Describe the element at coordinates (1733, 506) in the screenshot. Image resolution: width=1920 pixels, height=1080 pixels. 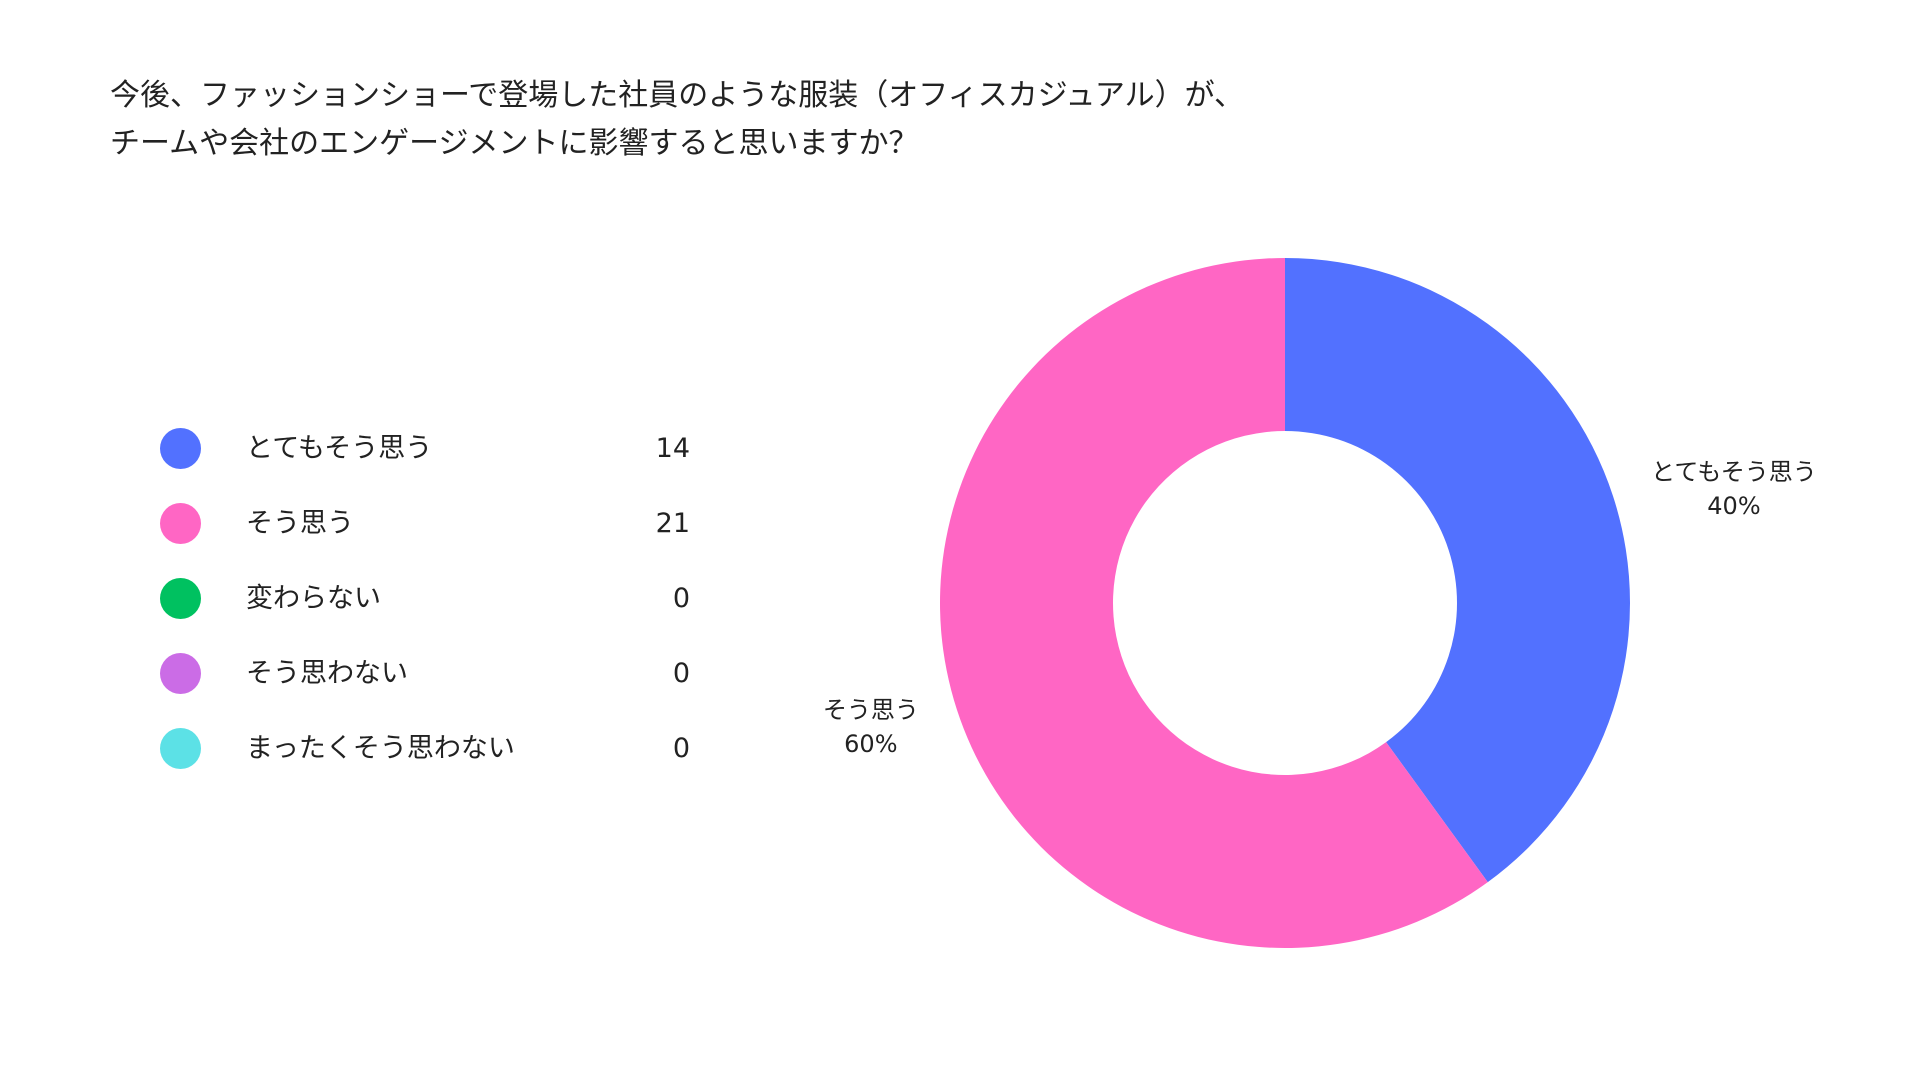
I see `slice-label-percent: 40%` at that location.